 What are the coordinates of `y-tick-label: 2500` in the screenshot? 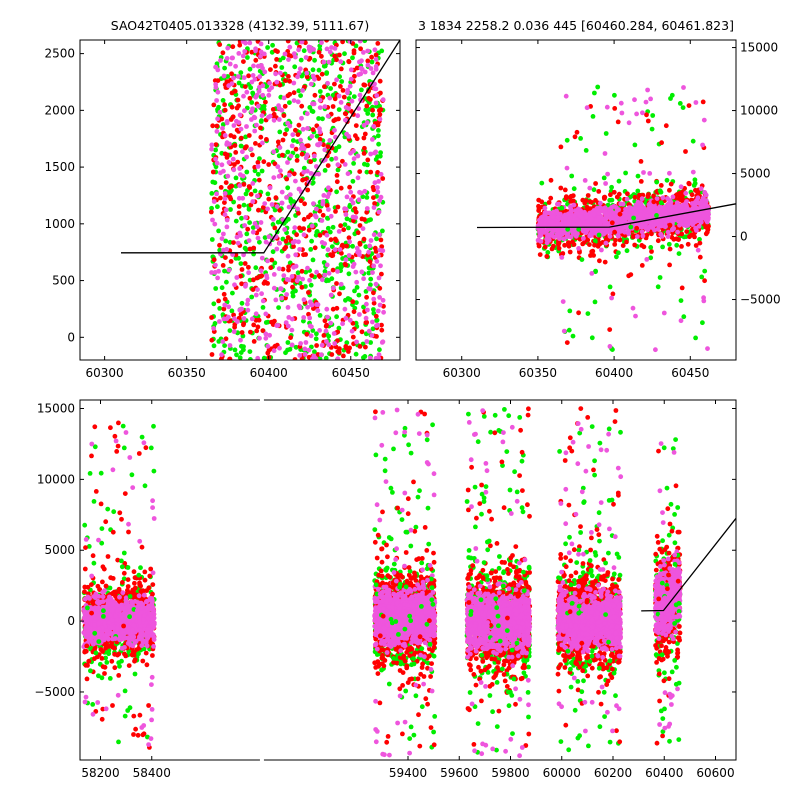 It's located at (59, 54).